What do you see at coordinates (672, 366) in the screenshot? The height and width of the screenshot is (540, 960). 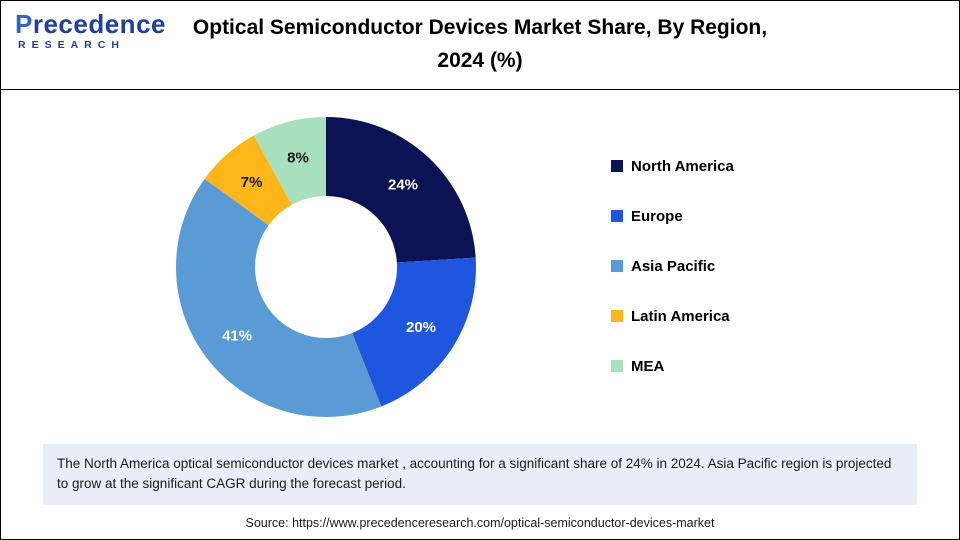 I see `legend-item-mea: MEA` at bounding box center [672, 366].